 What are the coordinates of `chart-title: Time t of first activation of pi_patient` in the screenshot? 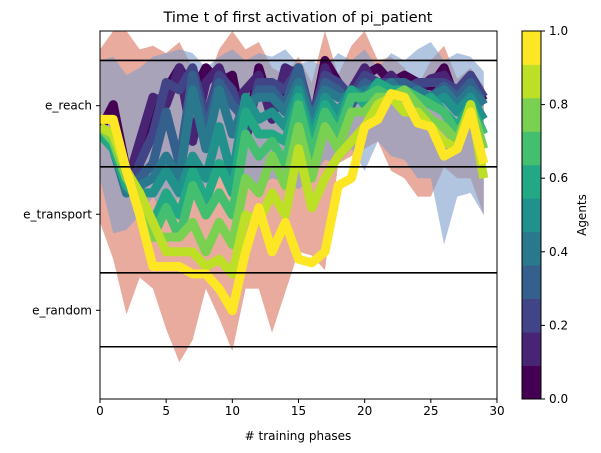 It's located at (297, 18).